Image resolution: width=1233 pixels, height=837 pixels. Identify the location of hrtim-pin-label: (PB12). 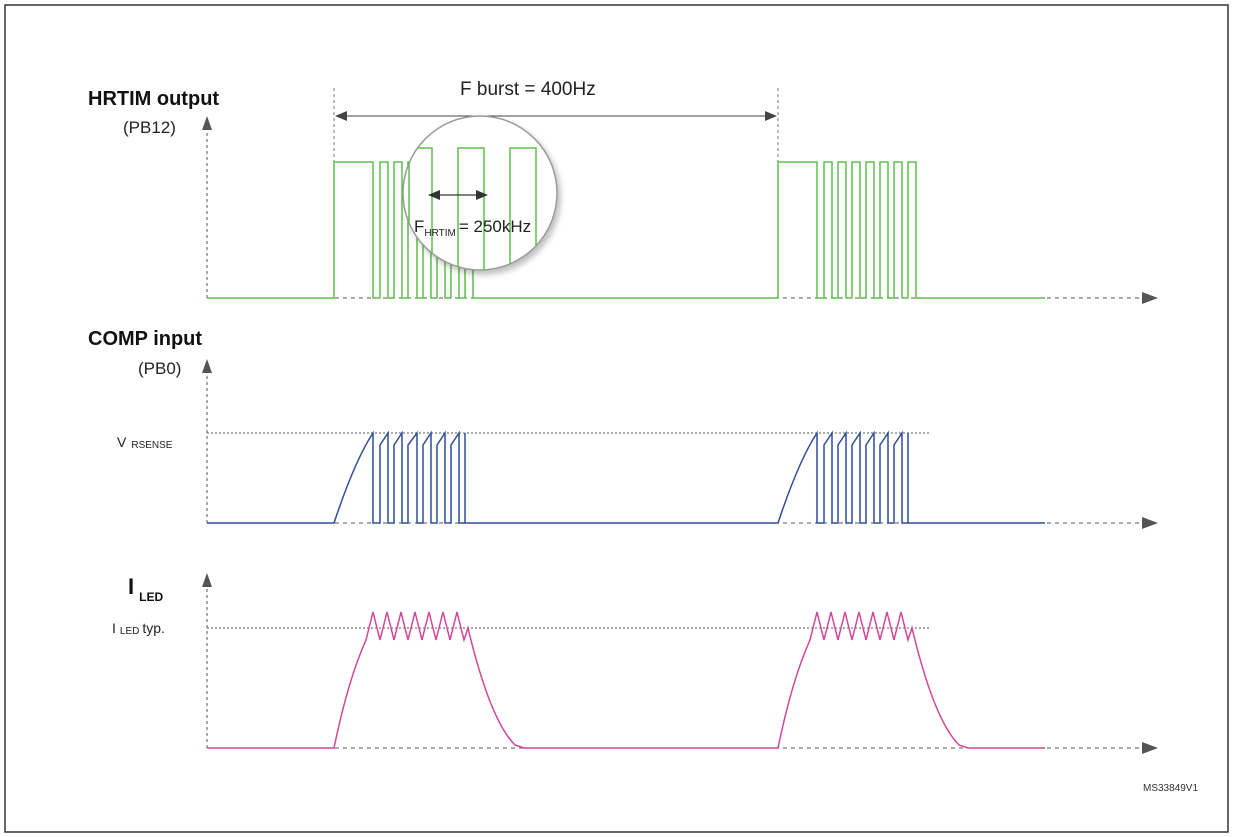
(149, 127).